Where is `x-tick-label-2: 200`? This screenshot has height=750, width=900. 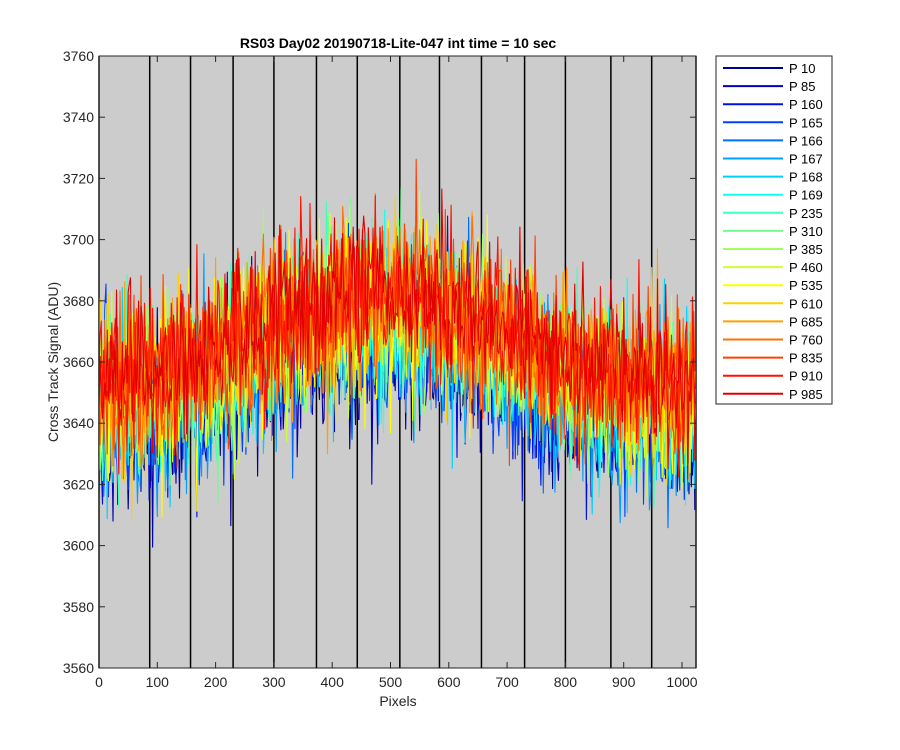 x-tick-label-2: 200 is located at coordinates (216, 682).